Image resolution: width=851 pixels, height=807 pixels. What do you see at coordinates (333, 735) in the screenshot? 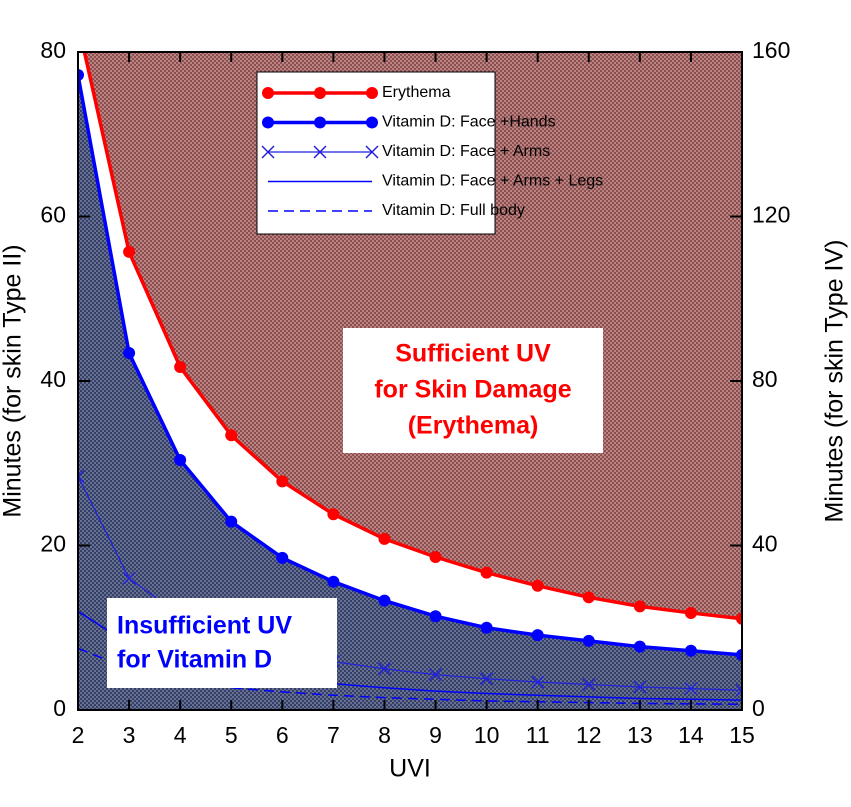
I see `x-tick-label: 7` at bounding box center [333, 735].